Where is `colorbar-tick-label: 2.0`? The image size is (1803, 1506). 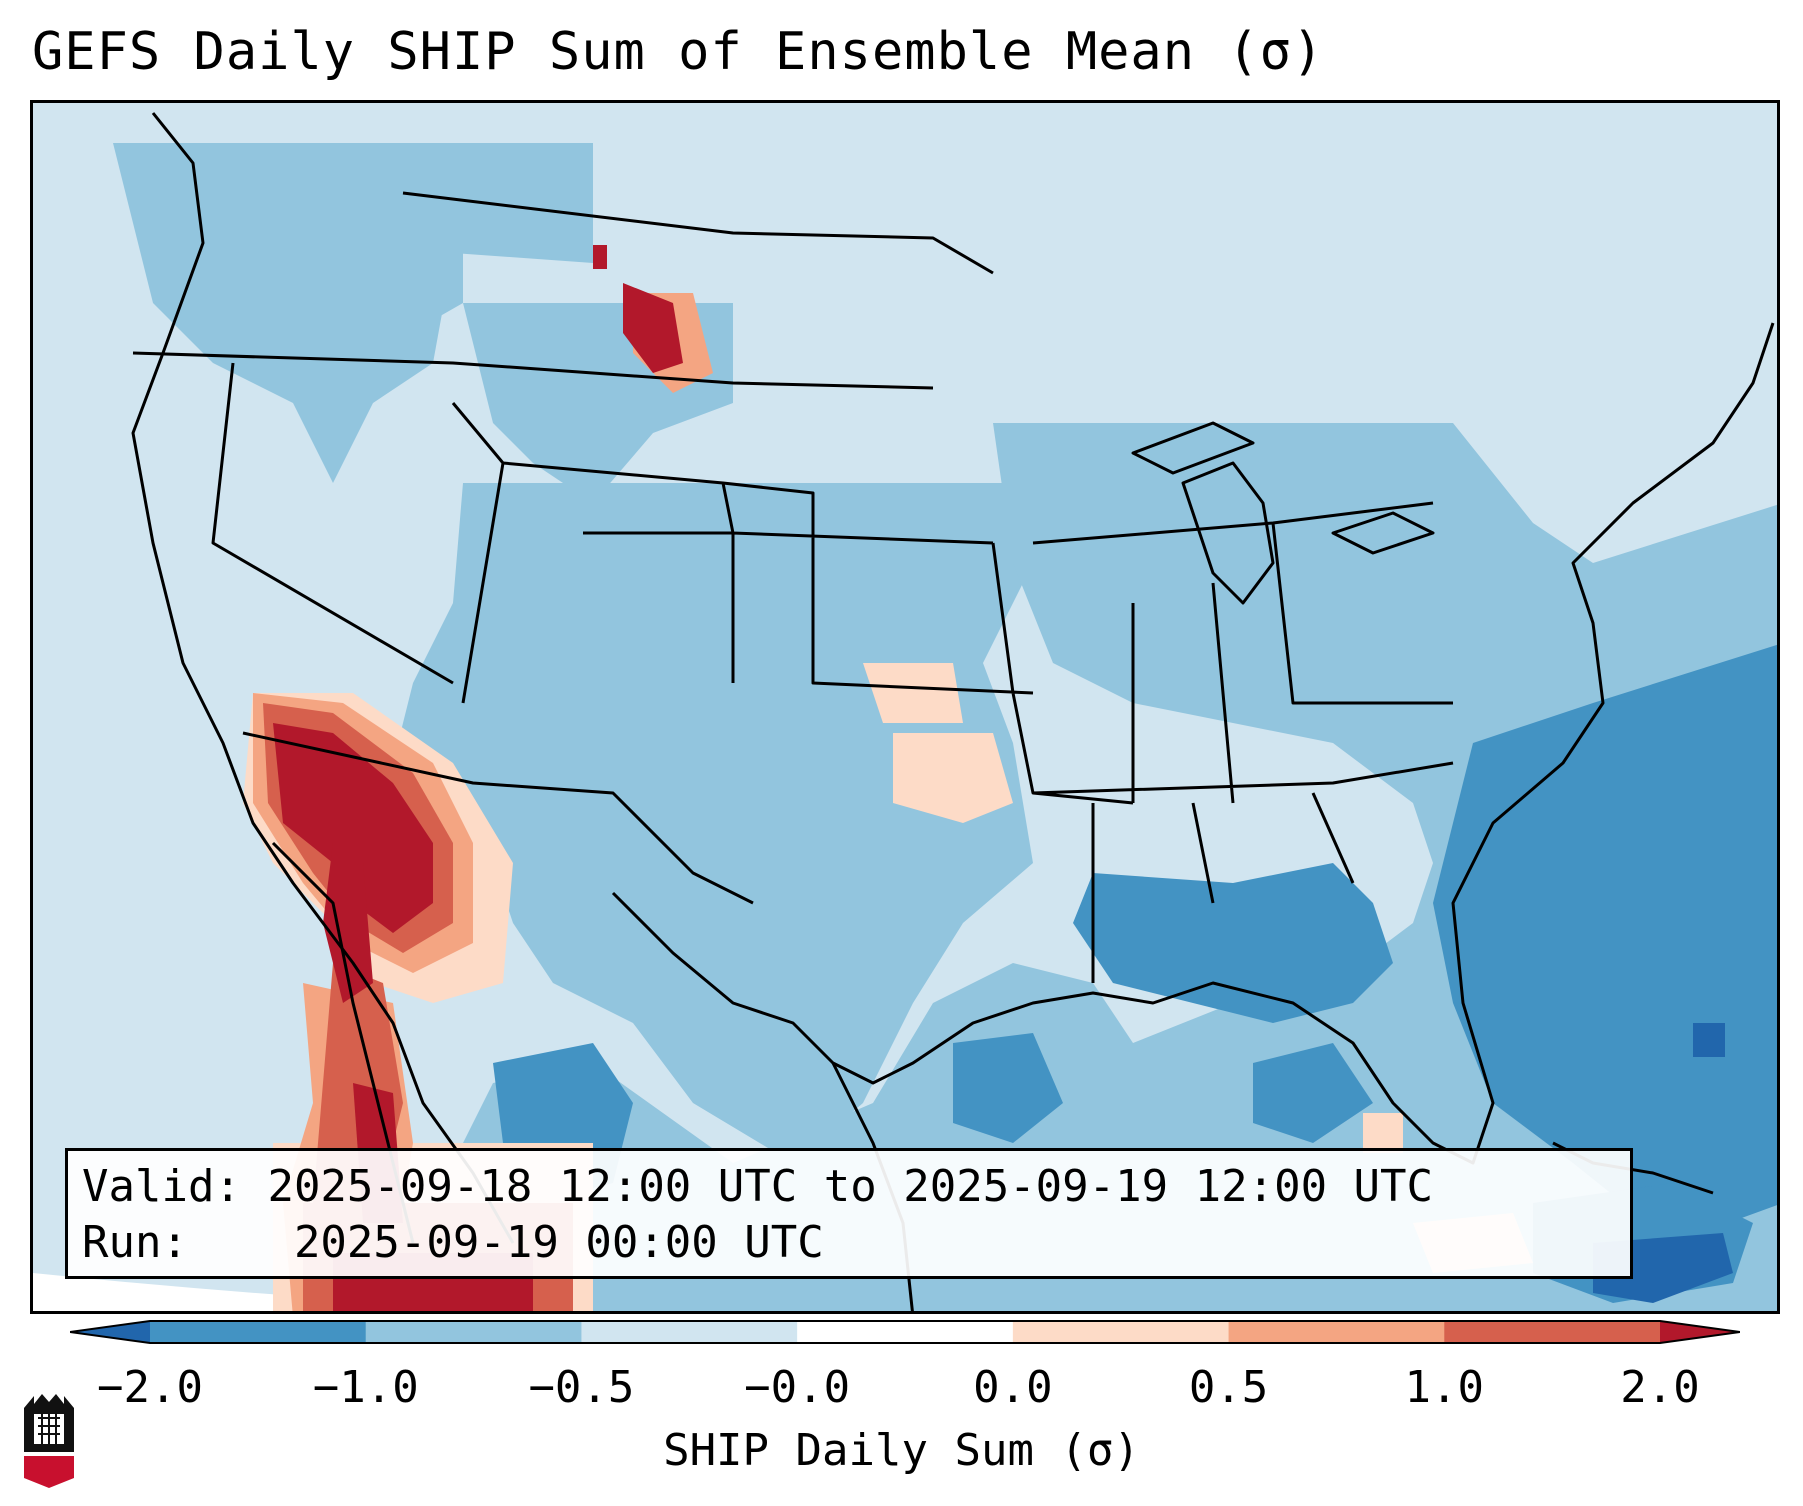
colorbar-tick-label: 2.0 is located at coordinates (1660, 1387).